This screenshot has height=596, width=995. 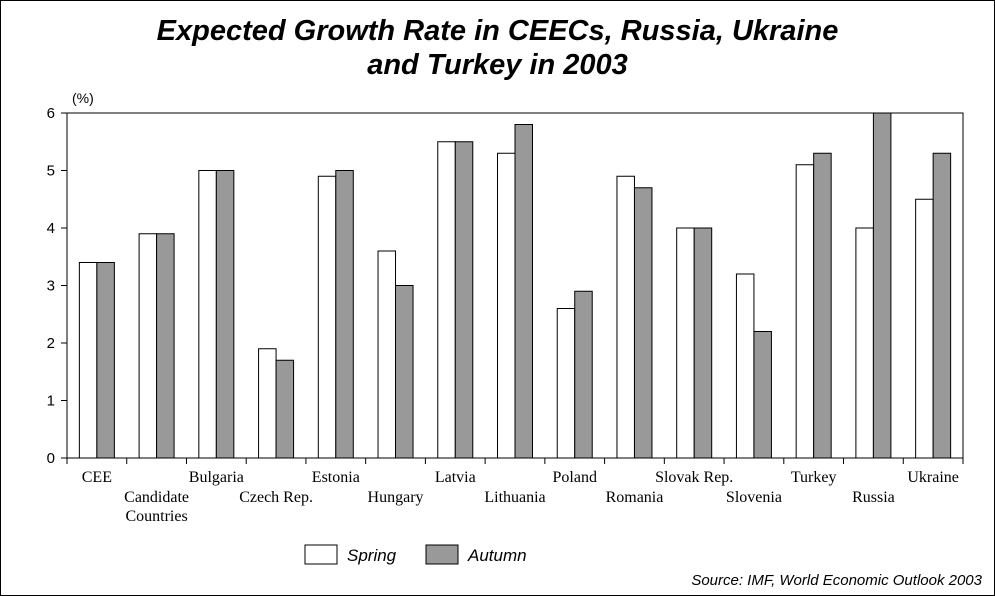 I want to click on x-category-label: Slovenia, so click(x=754, y=497).